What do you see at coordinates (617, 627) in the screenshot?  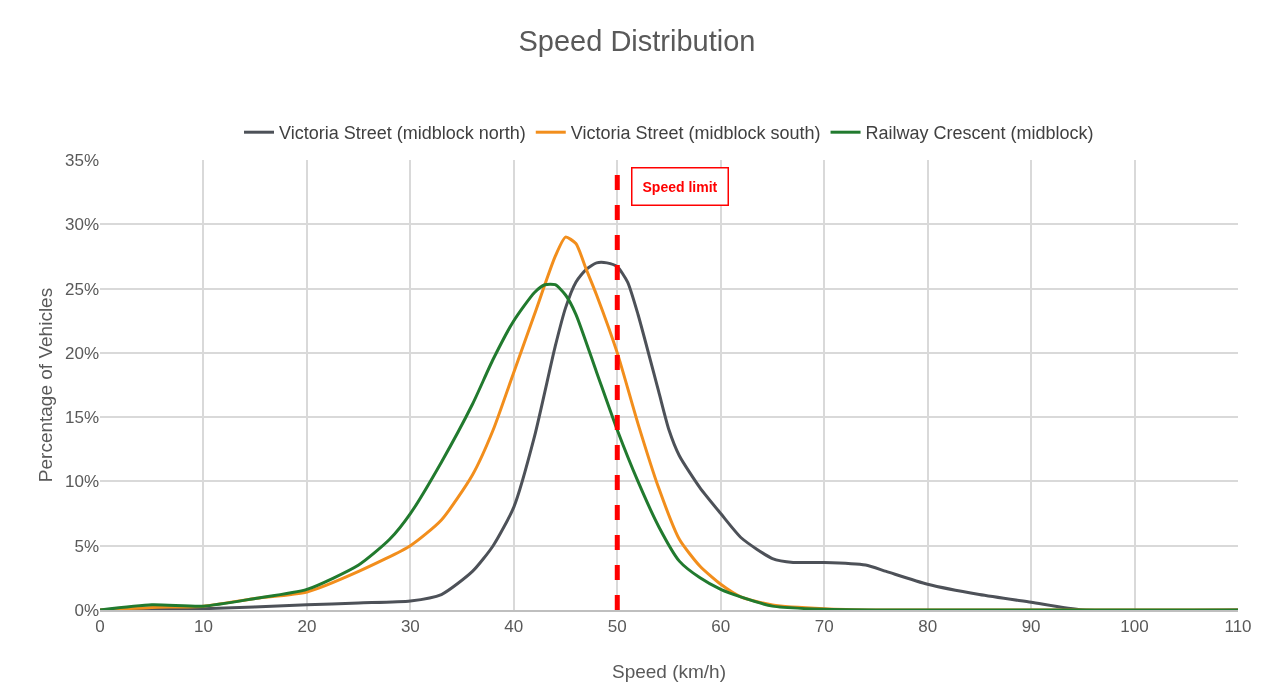 I see `x-tick-label: 50` at bounding box center [617, 627].